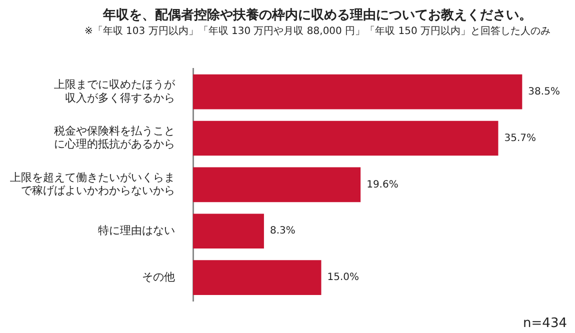 This screenshot has height=333, width=575. Describe the element at coordinates (545, 323) in the screenshot. I see `text: n=434` at that location.